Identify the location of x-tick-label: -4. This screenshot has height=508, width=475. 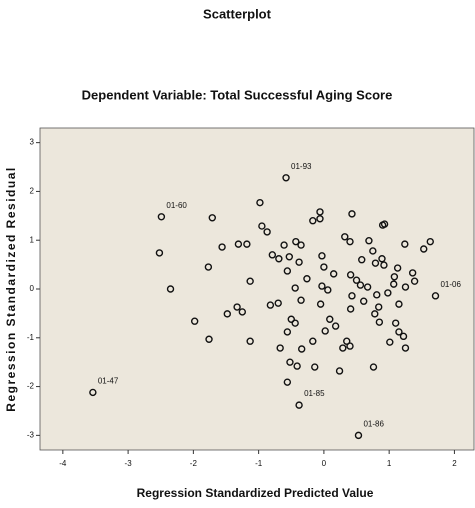
(63, 463).